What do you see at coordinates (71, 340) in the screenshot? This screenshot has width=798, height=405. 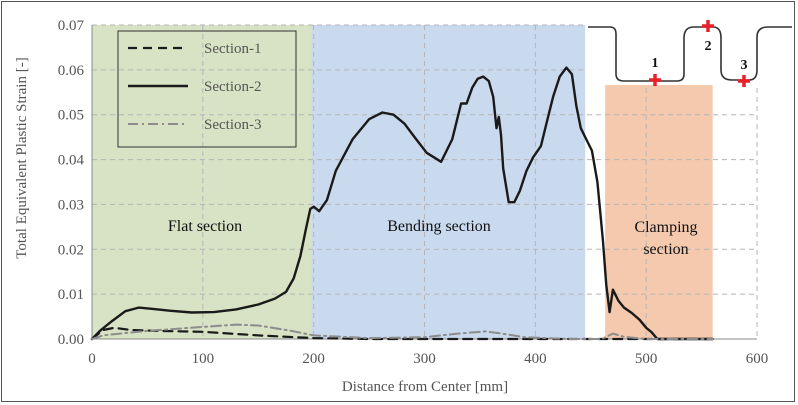 I see `y-tick-label: 0.00` at bounding box center [71, 340].